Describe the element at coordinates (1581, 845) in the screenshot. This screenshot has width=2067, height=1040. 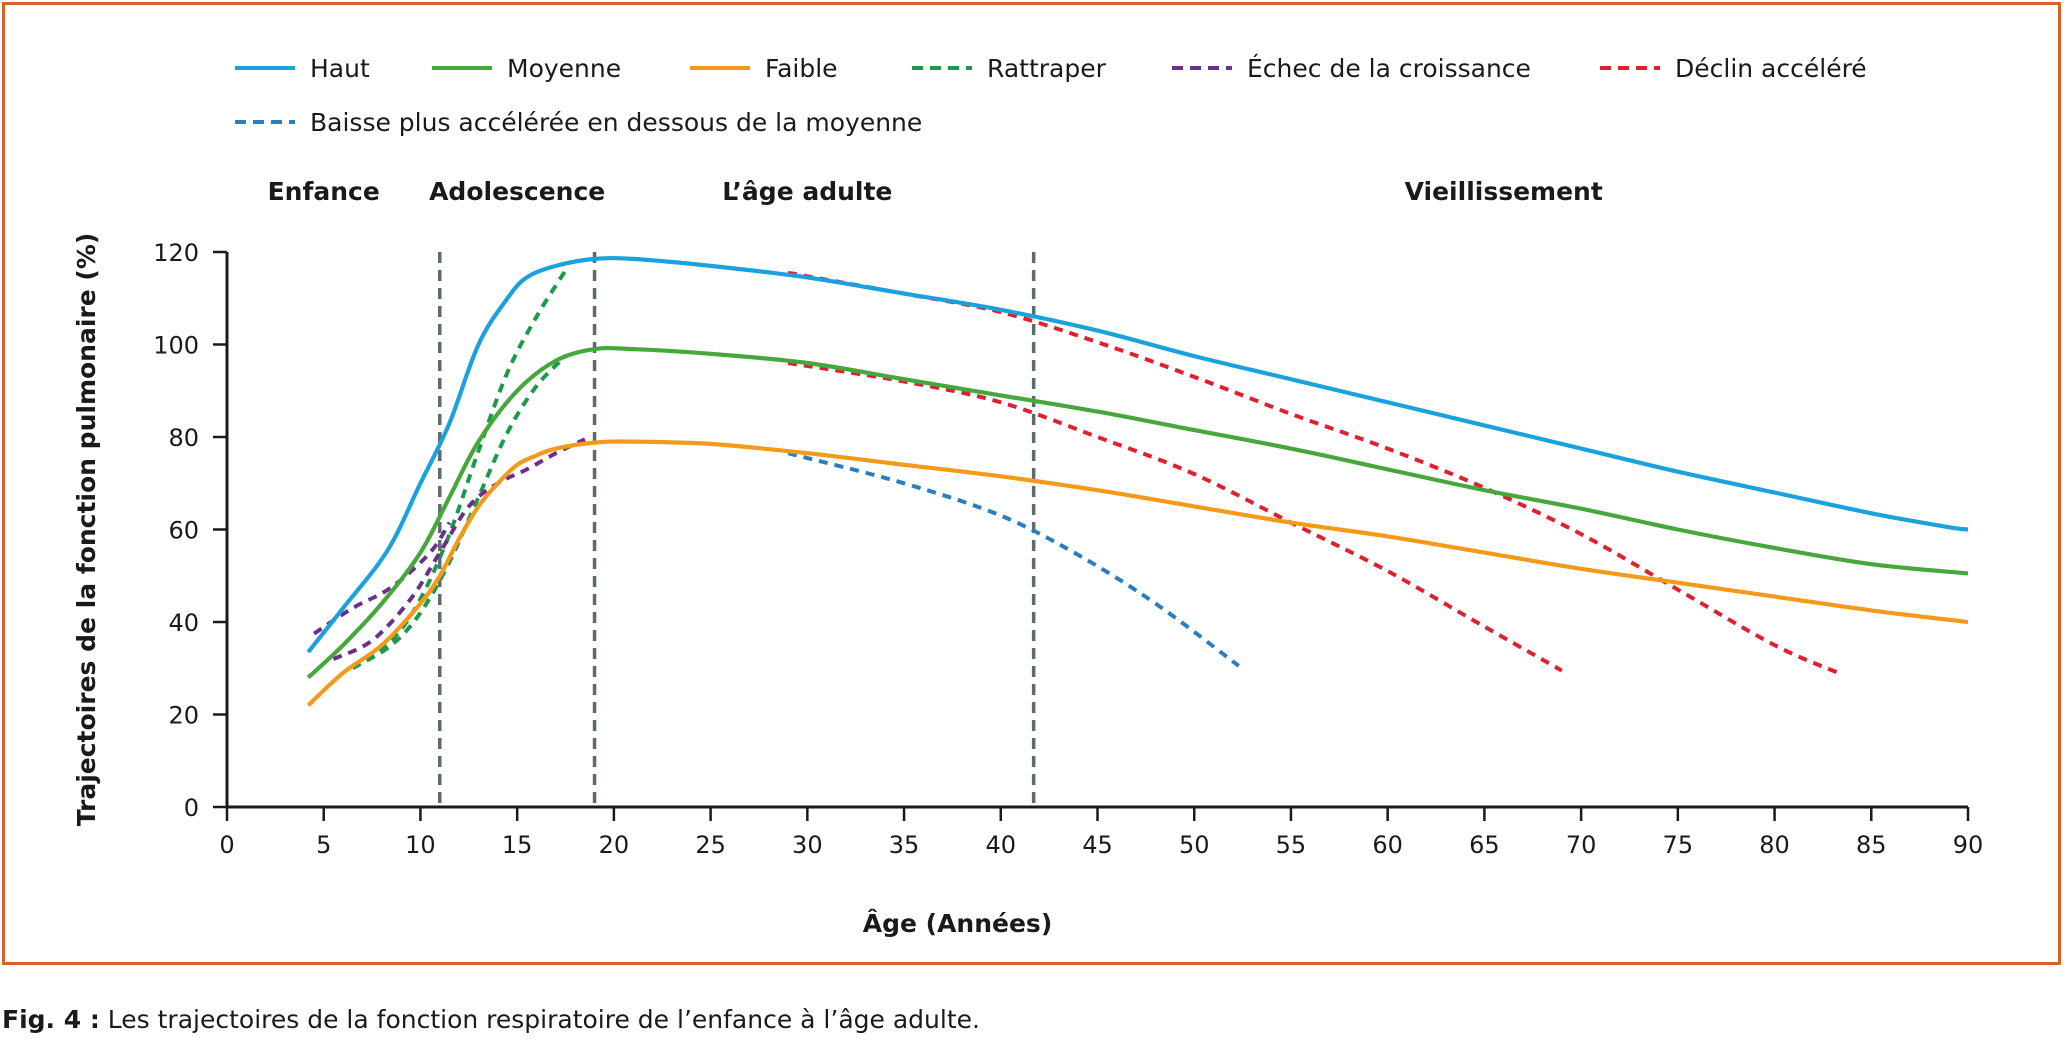
I see `x-tick-label: 70` at that location.